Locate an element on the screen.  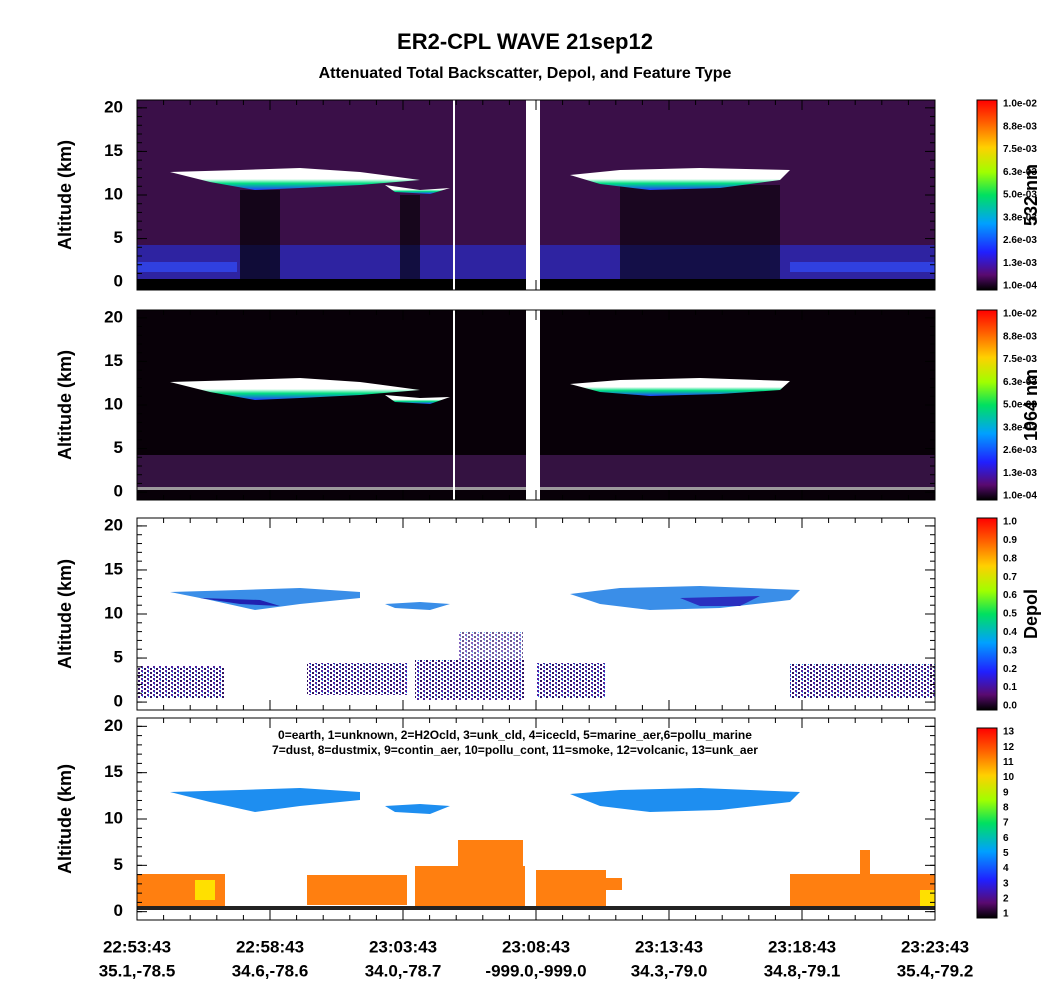
depol-image is located at coordinates (536, 643).